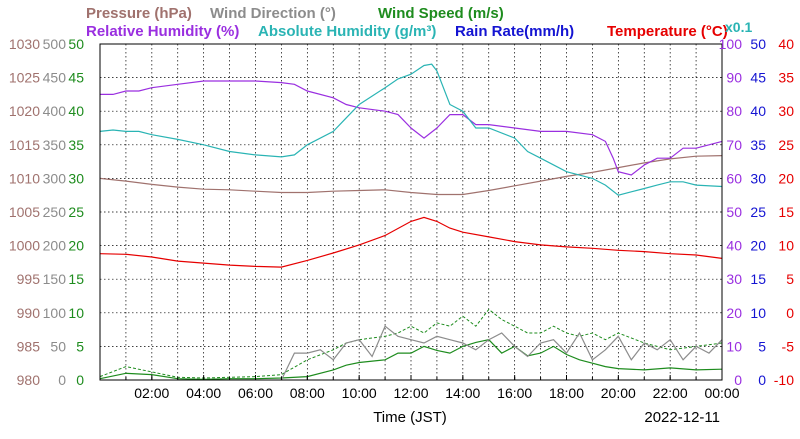 The image size is (800, 439). Describe the element at coordinates (786, 44) in the screenshot. I see `tick-label-temperature: 40` at that location.